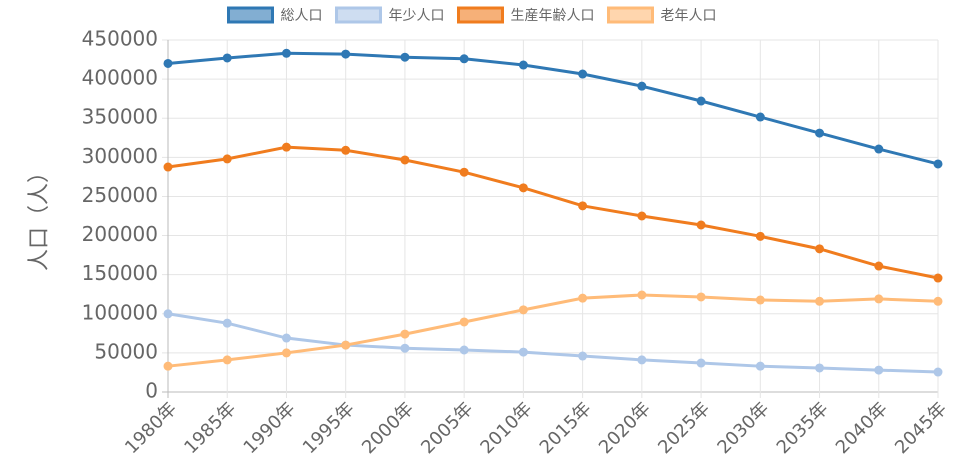  Describe the element at coordinates (506, 428) in the screenshot. I see `x-tick-label: 2010年` at that location.